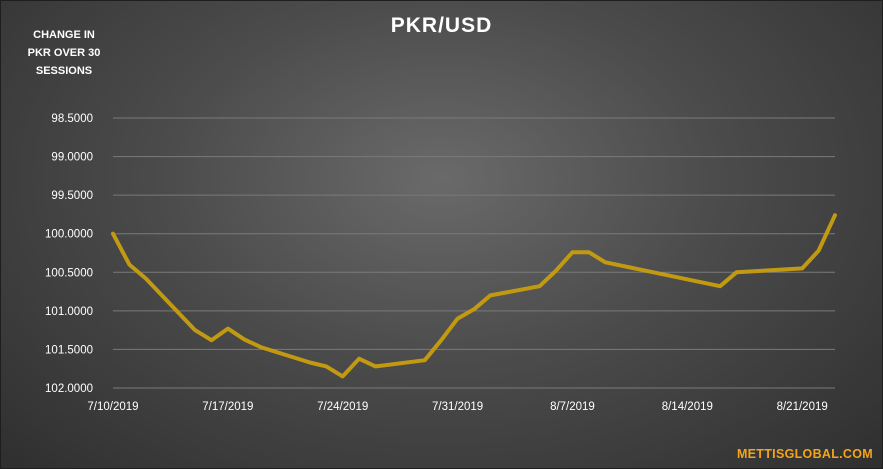 This screenshot has height=469, width=883. Describe the element at coordinates (804, 454) in the screenshot. I see `brand-watermark: METTISGLOBAL.COM` at that location.